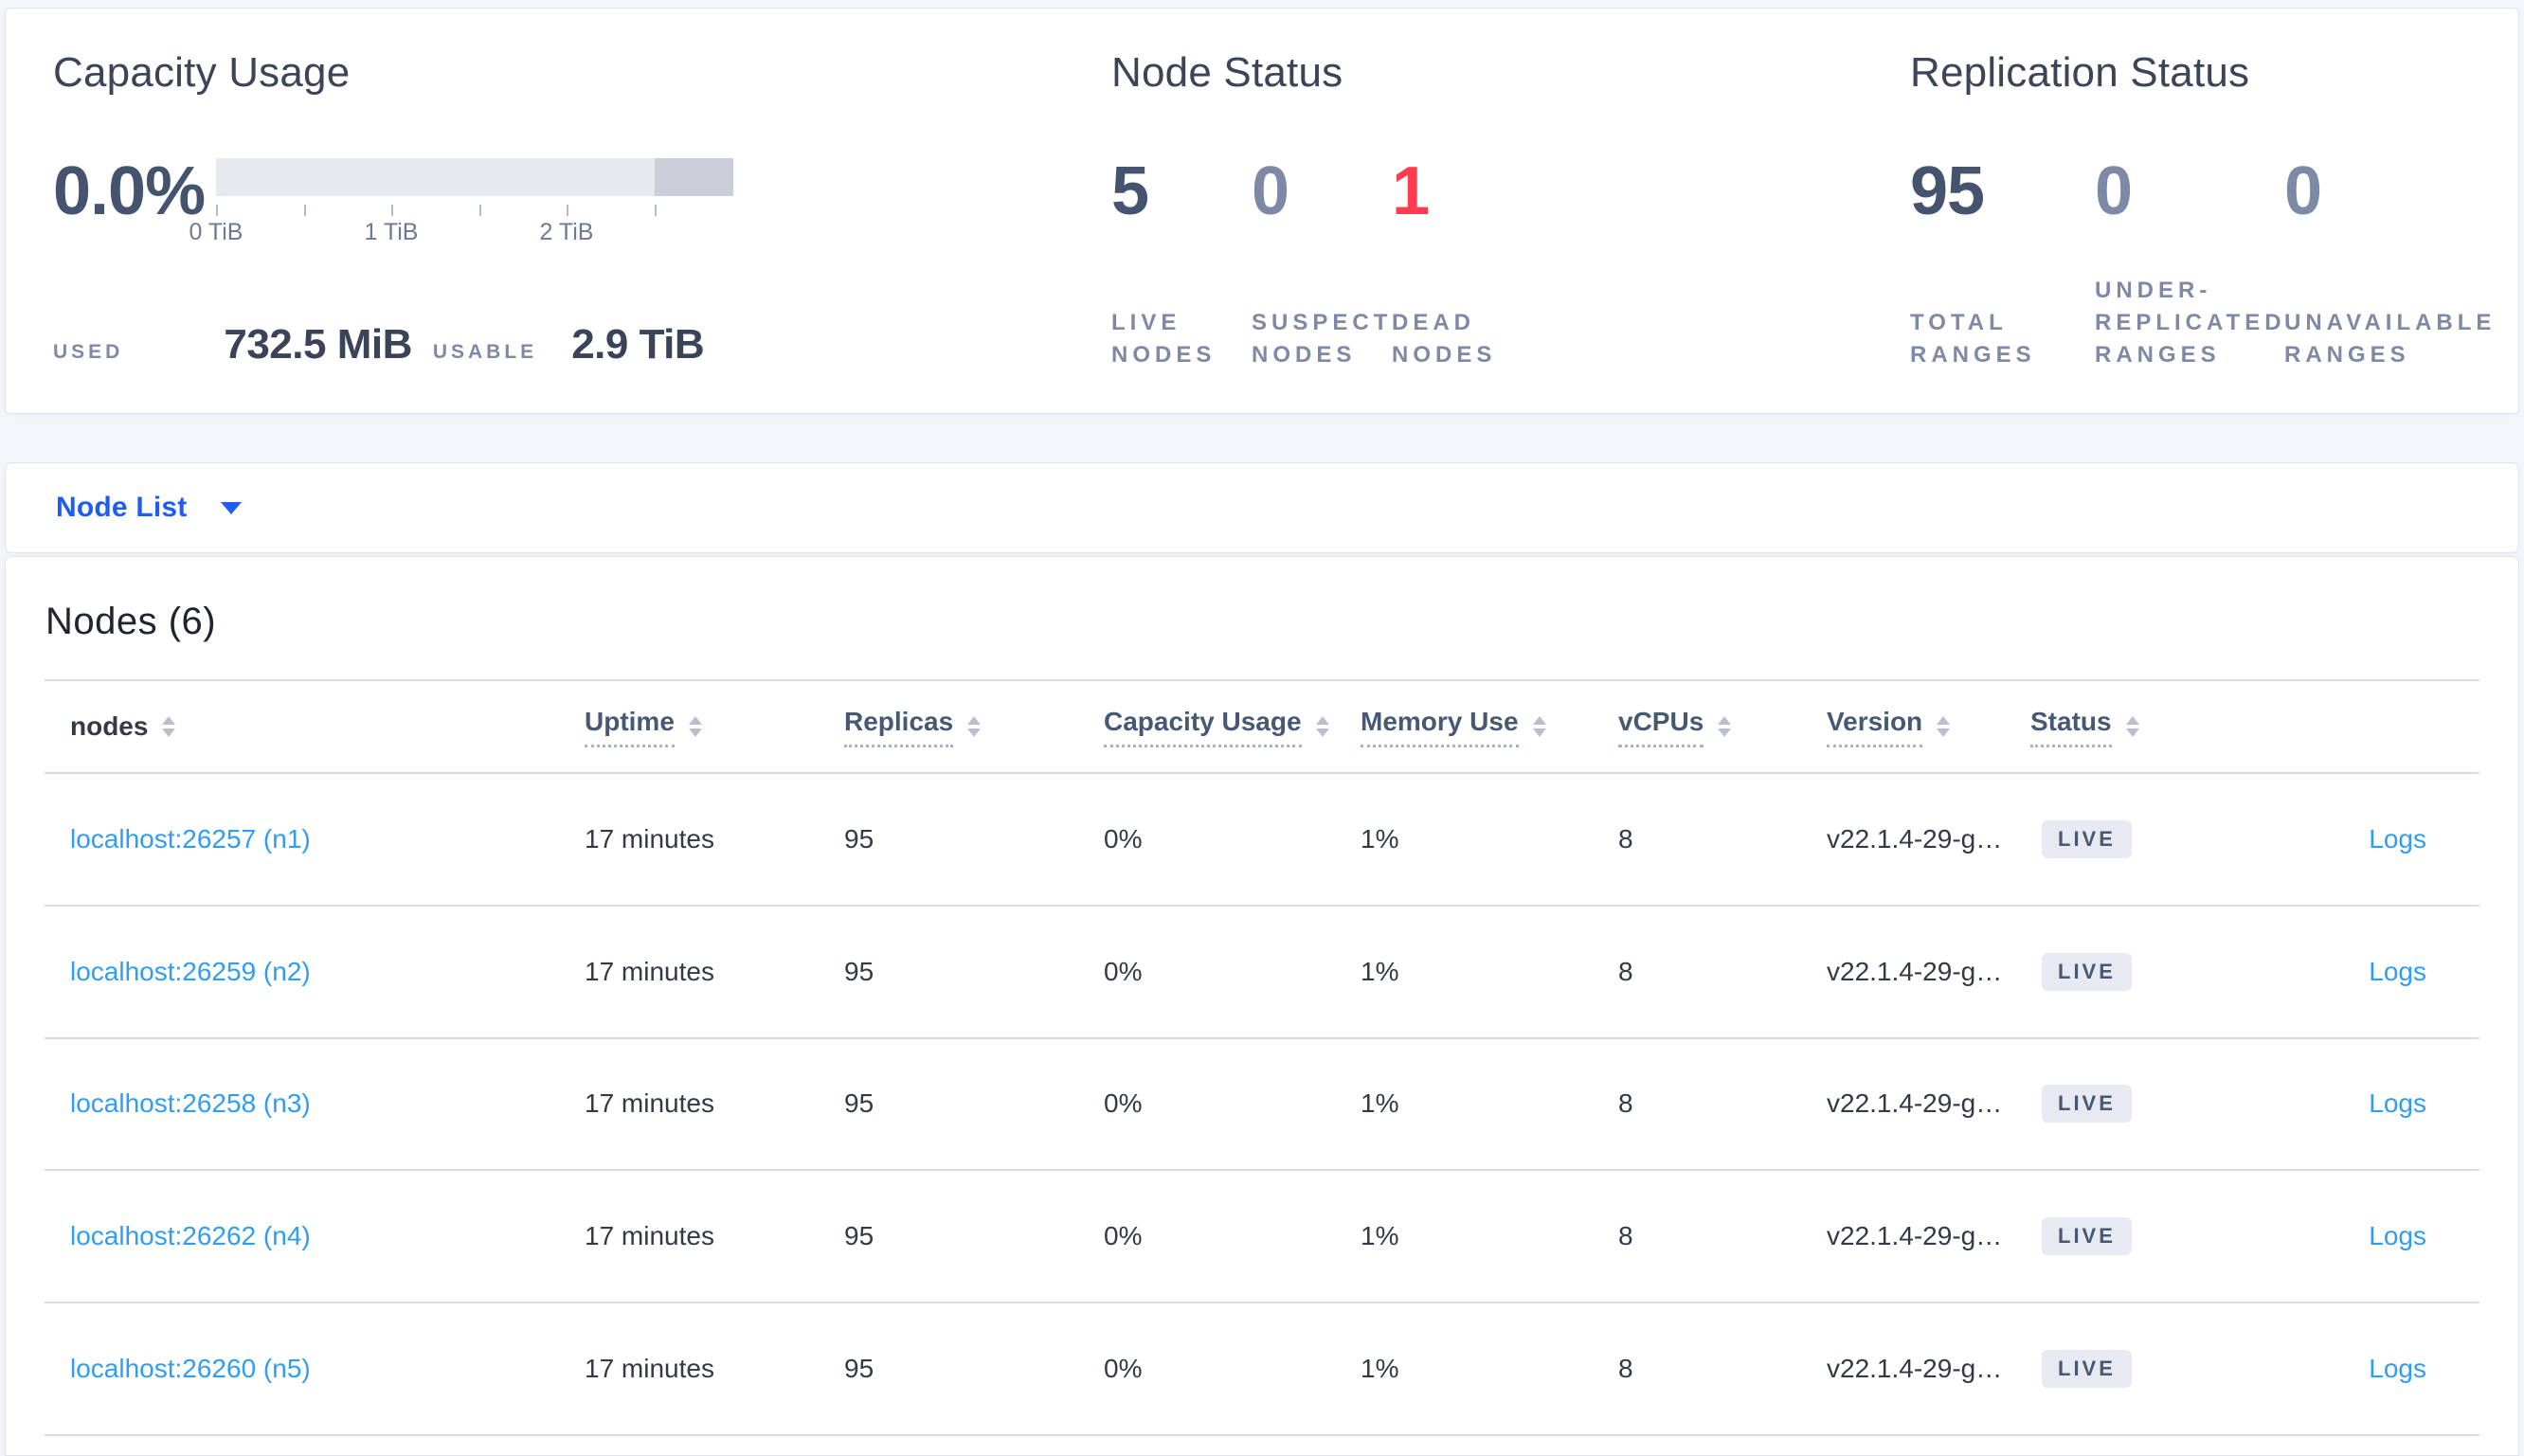 The height and width of the screenshot is (1456, 2524). I want to click on axis-tick-label: 0 TiB, so click(216, 232).